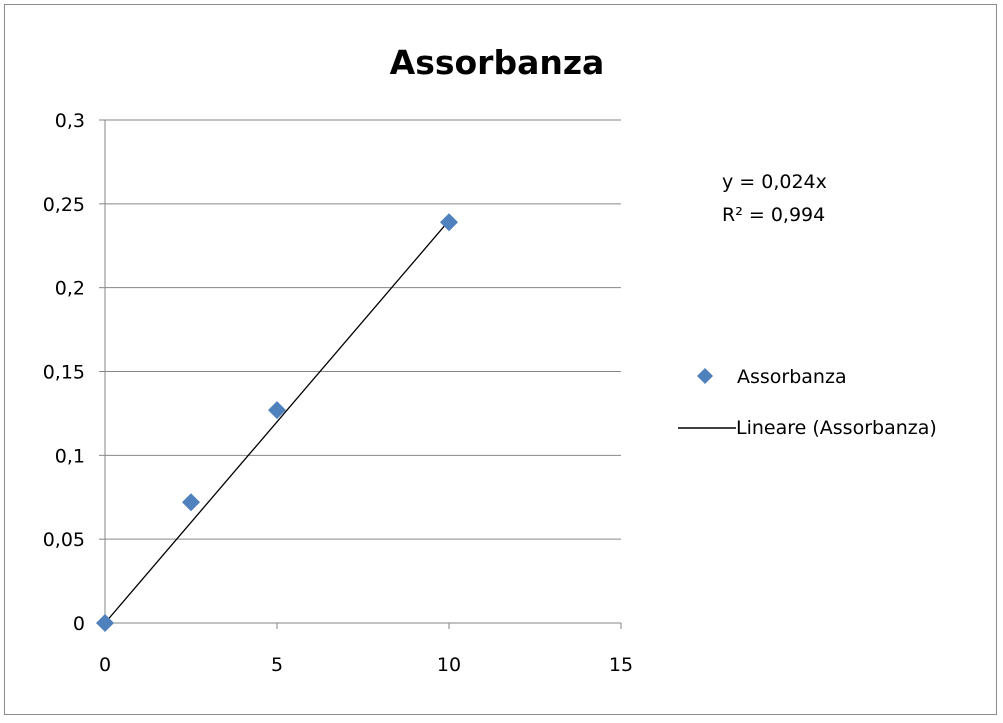 Image resolution: width=1003 pixels, height=723 pixels. Describe the element at coordinates (277, 665) in the screenshot. I see `x-tick-label: 5` at that location.